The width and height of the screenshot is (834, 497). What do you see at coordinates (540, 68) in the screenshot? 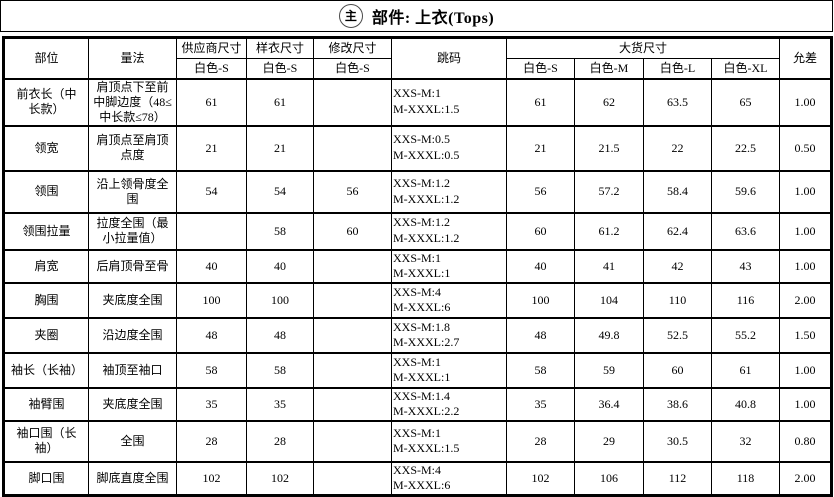
I see `header-bulk-s: 白色-S` at bounding box center [540, 68].